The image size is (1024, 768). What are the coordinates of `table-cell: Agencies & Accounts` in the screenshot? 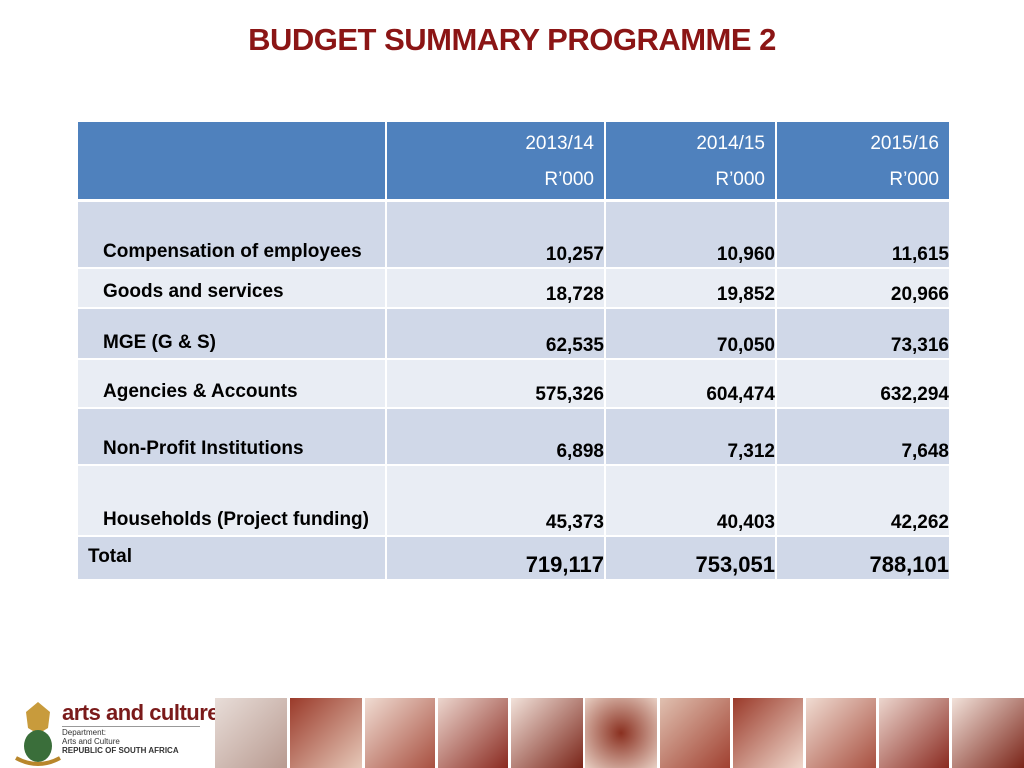 It's located at (232, 383).